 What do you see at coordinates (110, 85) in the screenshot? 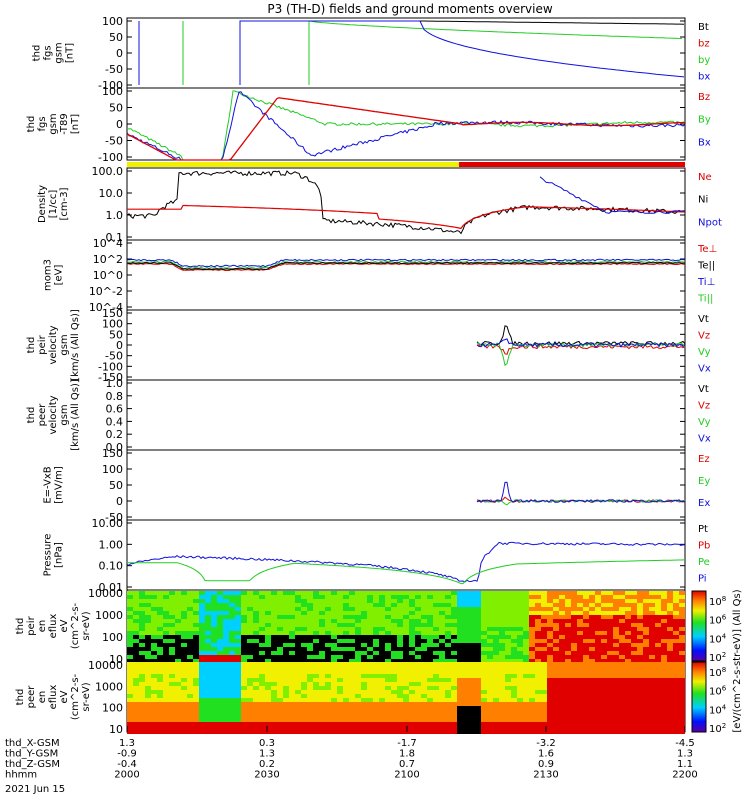
I see `ytick-label: -100` at bounding box center [110, 85].